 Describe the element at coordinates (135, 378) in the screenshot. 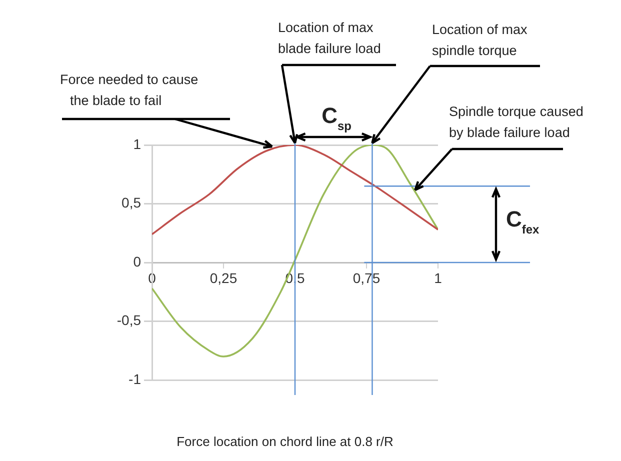

I see `y-tick-label: -1` at that location.